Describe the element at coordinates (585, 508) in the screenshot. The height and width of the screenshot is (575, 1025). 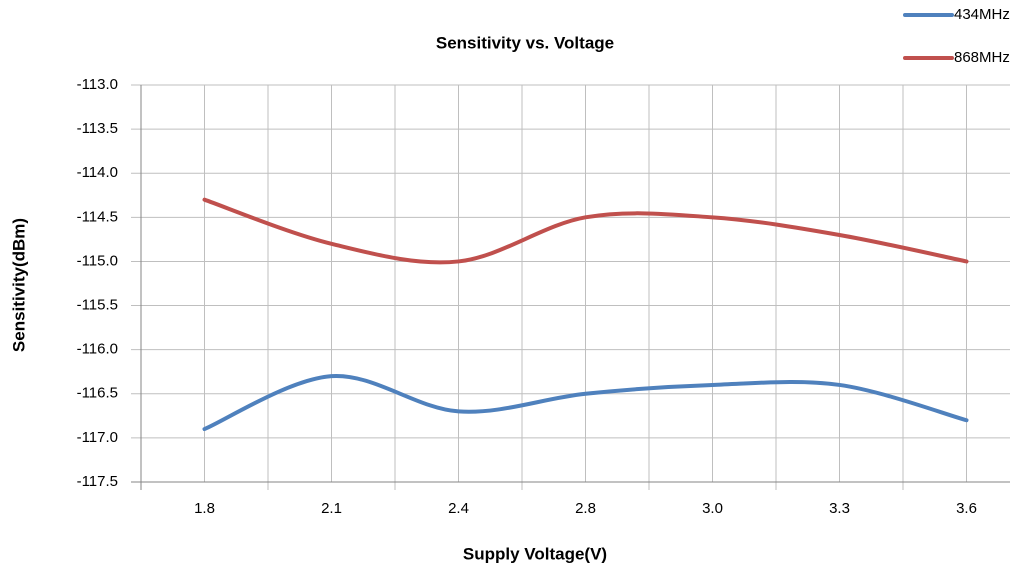
I see `x-tick-label: 2.8` at that location.